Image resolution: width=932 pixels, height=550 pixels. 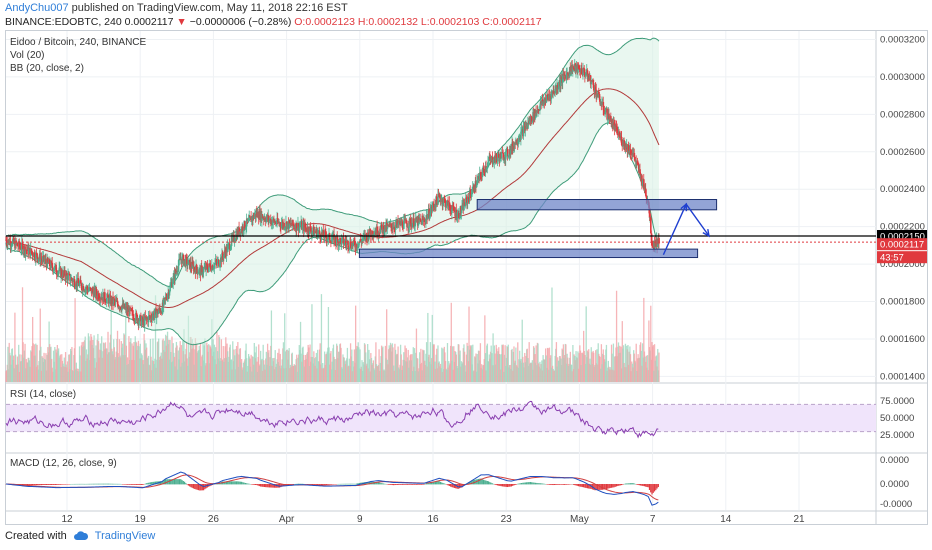 What do you see at coordinates (287, 519) in the screenshot?
I see `x-tick-label: Apr` at bounding box center [287, 519].